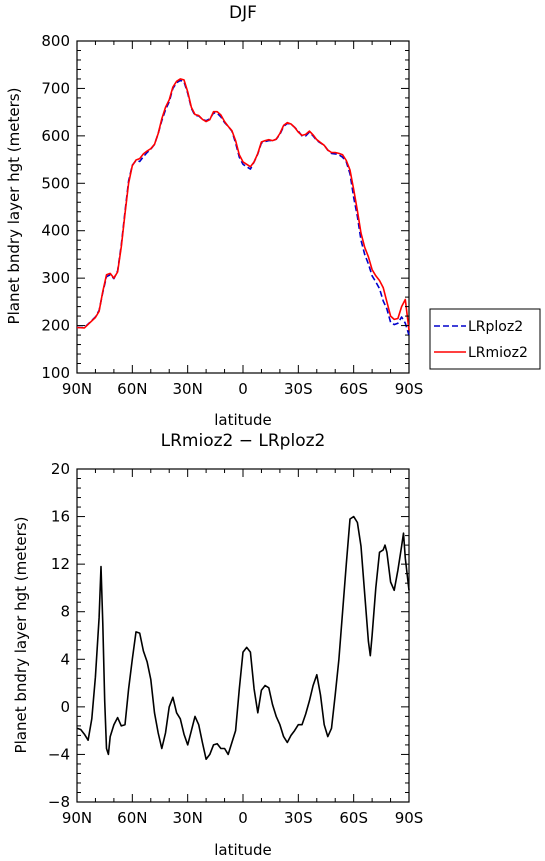 Image resolution: width=545 pixels, height=861 pixels. I want to click on y-tick-label: 12, so click(60, 564).